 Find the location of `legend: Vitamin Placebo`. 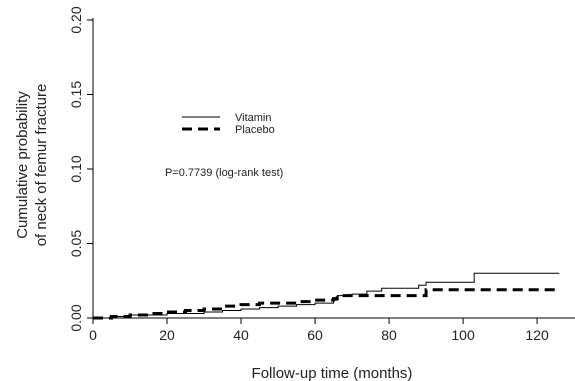

legend: Vitamin Placebo is located at coordinates (228, 124).